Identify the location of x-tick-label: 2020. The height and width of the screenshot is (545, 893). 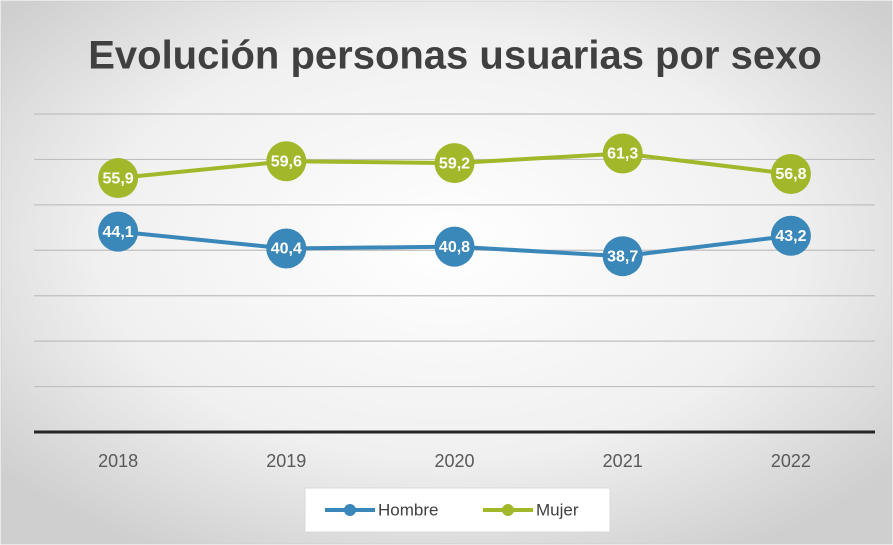
(454, 461).